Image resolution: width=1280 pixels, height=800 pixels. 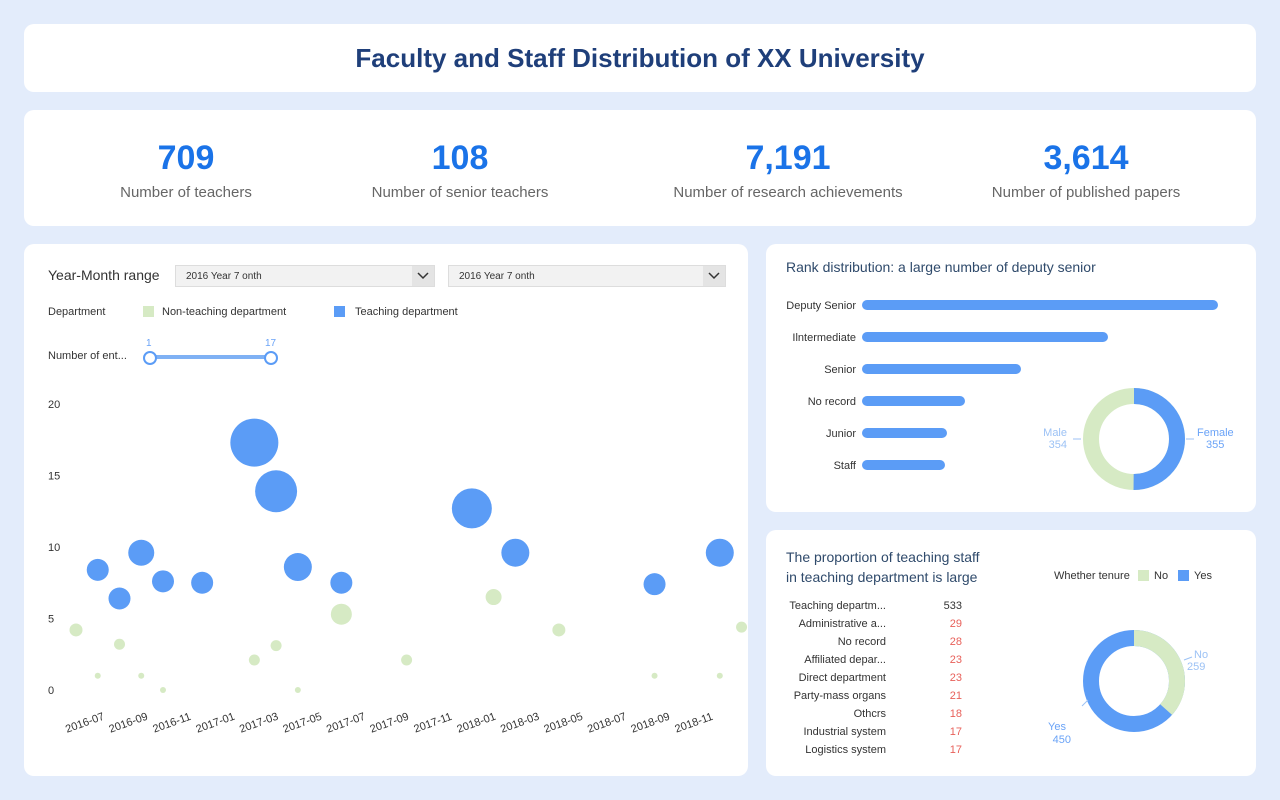 I want to click on end-month-select: 2016 Year 7 onth, so click(x=587, y=276).